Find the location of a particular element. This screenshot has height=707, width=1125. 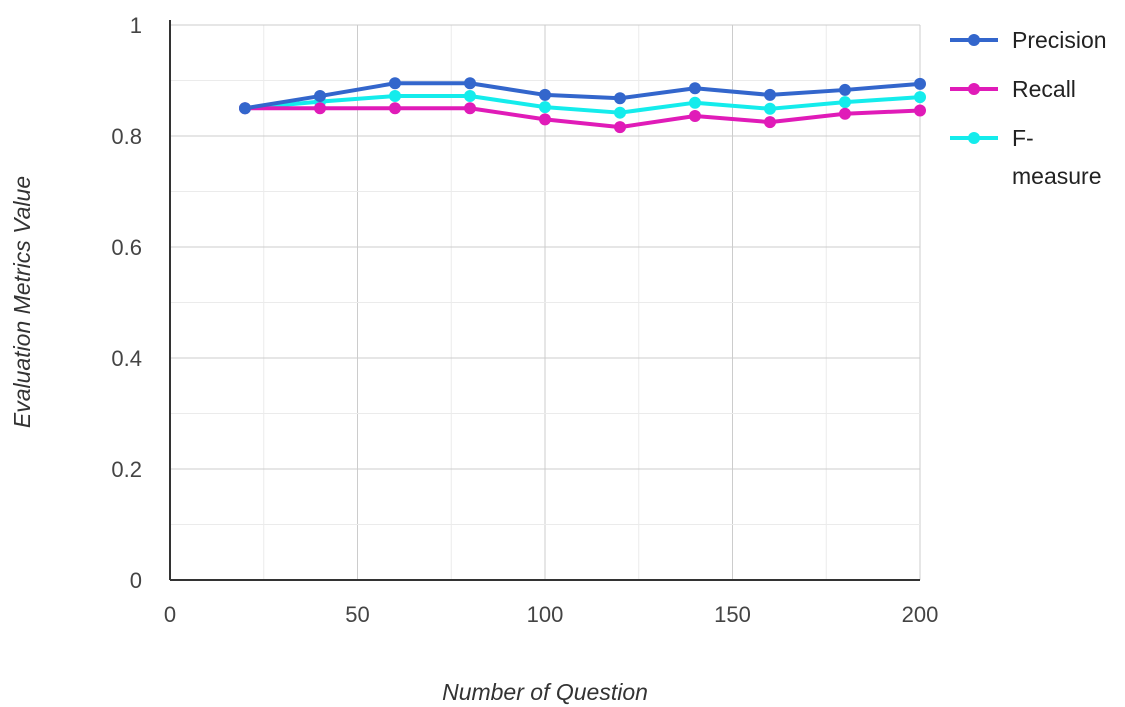

y-tick-label: 0.4 is located at coordinates (126, 358).